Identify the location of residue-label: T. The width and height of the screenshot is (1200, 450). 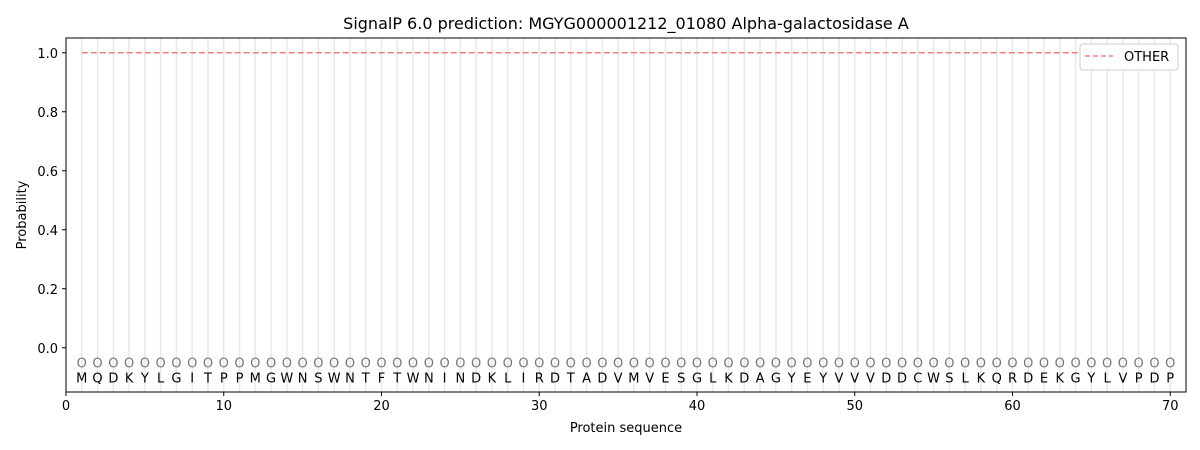
(396, 378).